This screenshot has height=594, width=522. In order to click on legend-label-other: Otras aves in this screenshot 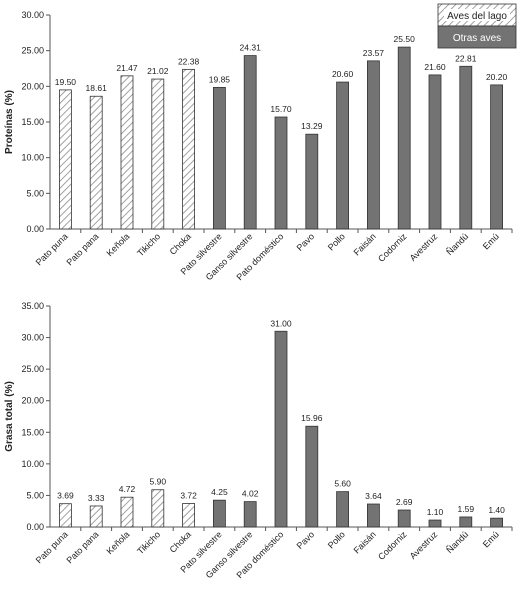, I will do `click(477, 38)`.